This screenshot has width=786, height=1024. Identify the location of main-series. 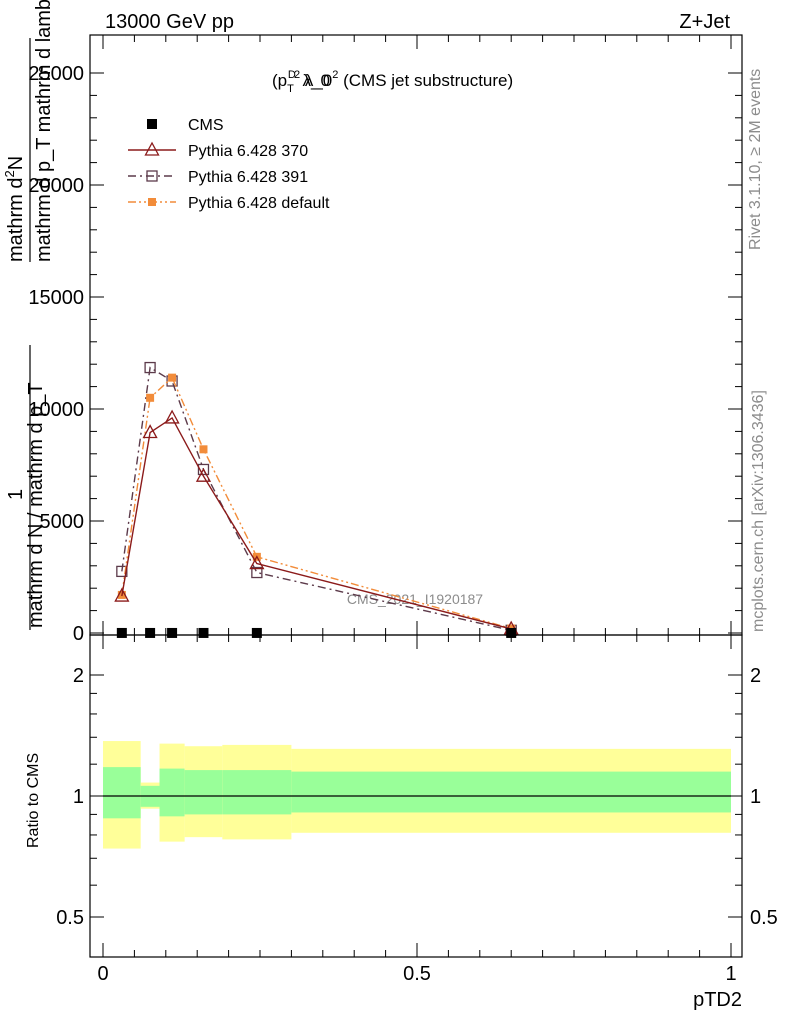
(316, 499).